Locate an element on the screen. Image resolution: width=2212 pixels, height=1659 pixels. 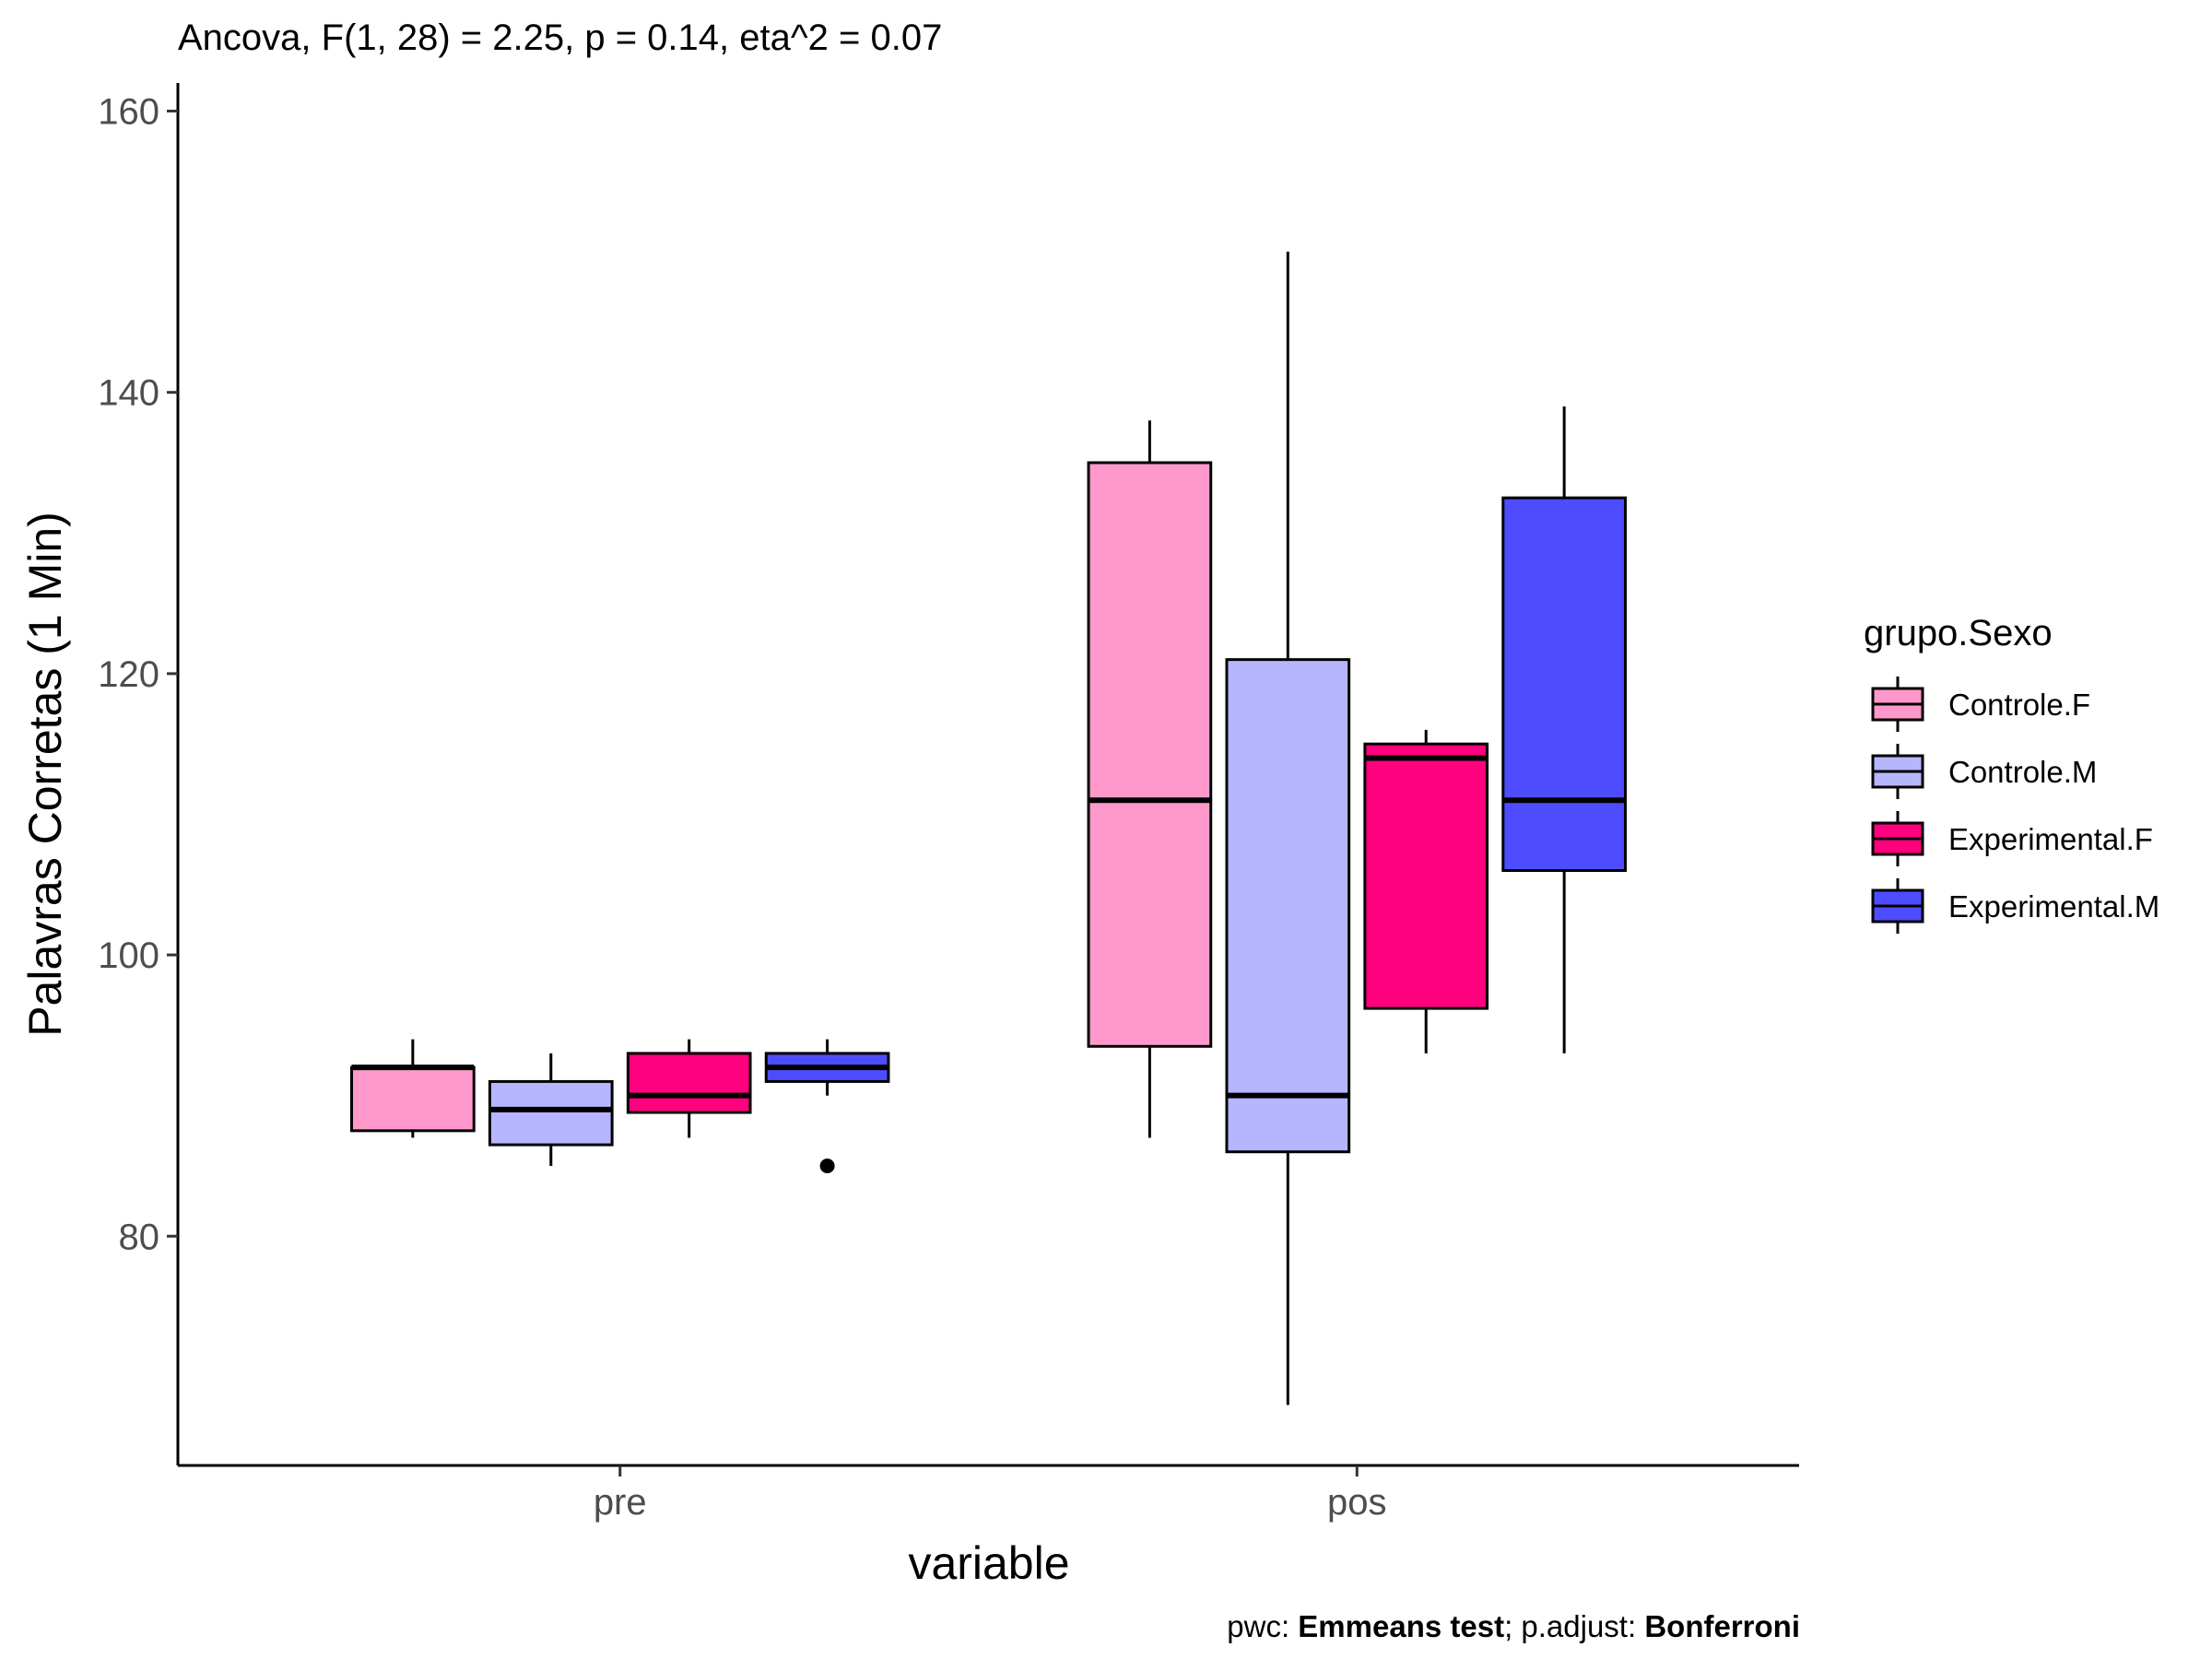
y-axis-ticks: 80 100 120 140 160 is located at coordinates (138, 674).